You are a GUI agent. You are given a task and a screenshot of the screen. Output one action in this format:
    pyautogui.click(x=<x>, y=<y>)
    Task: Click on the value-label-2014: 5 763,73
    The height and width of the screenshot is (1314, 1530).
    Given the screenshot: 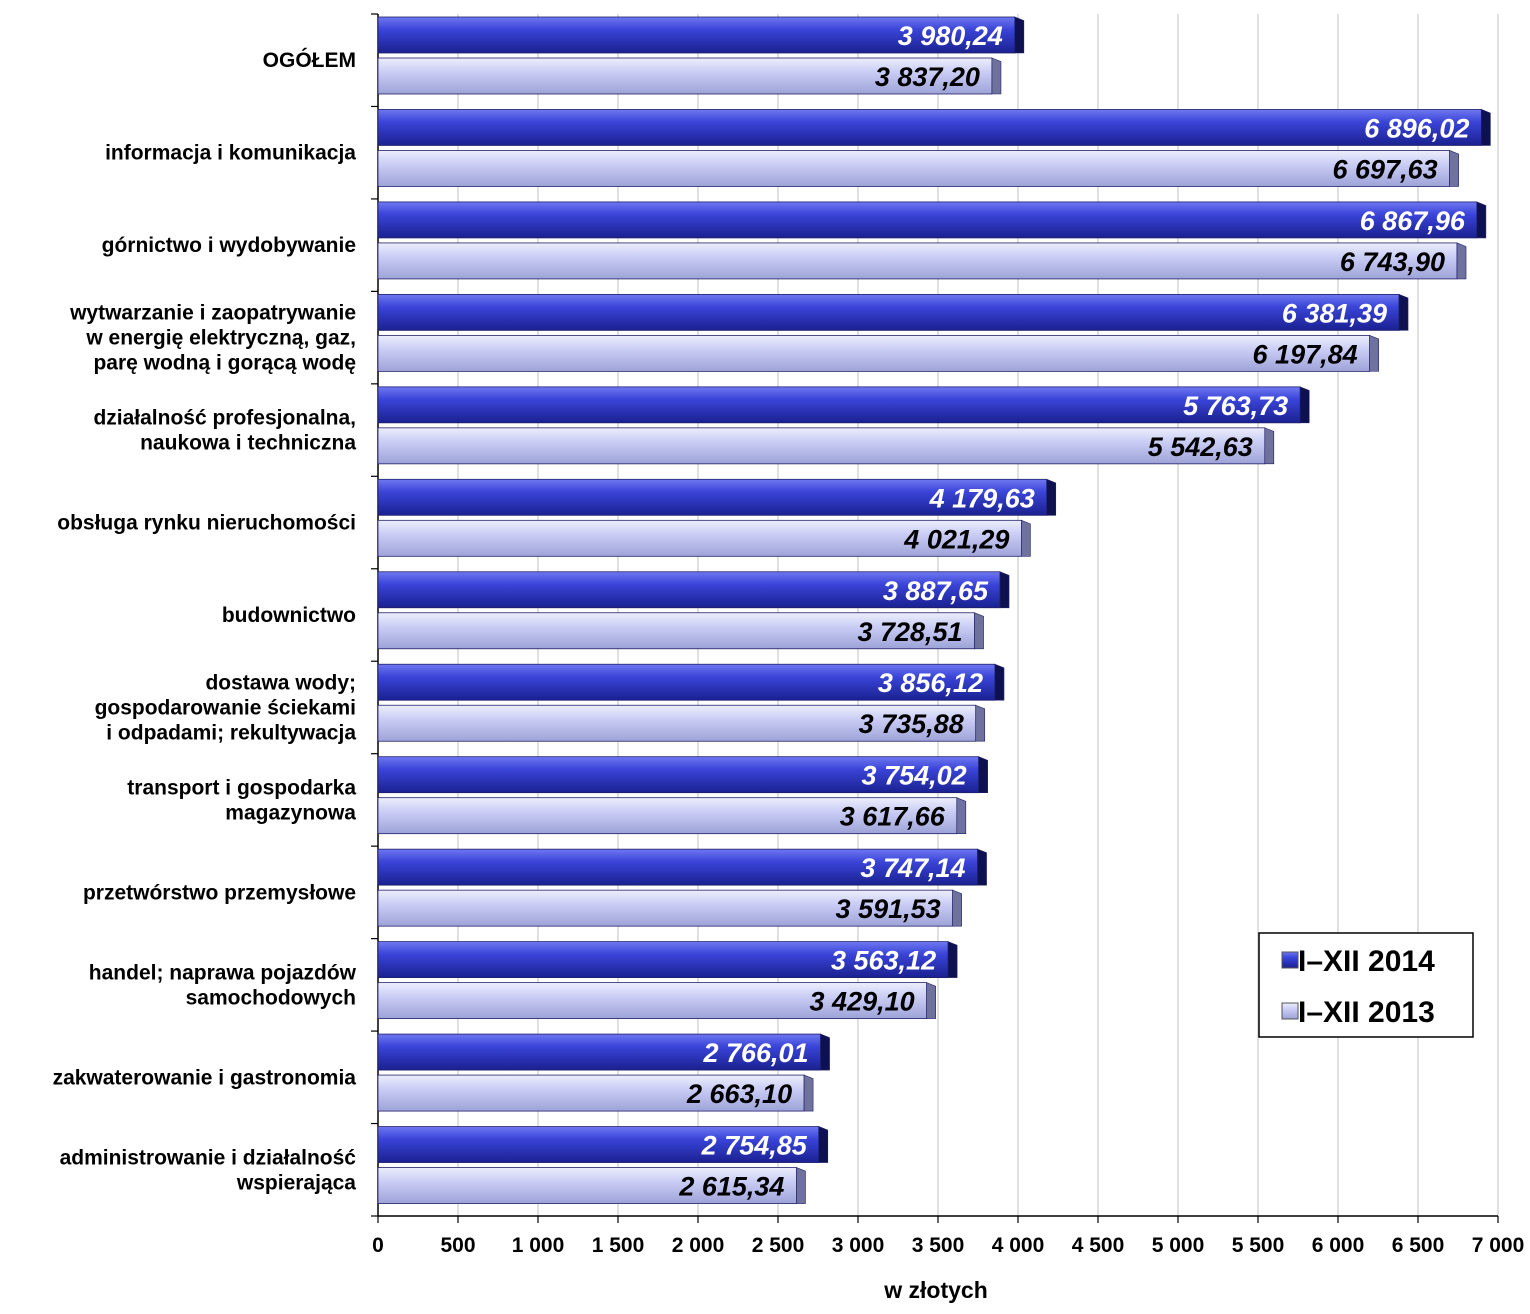 What is the action you would take?
    pyautogui.click(x=1235, y=406)
    